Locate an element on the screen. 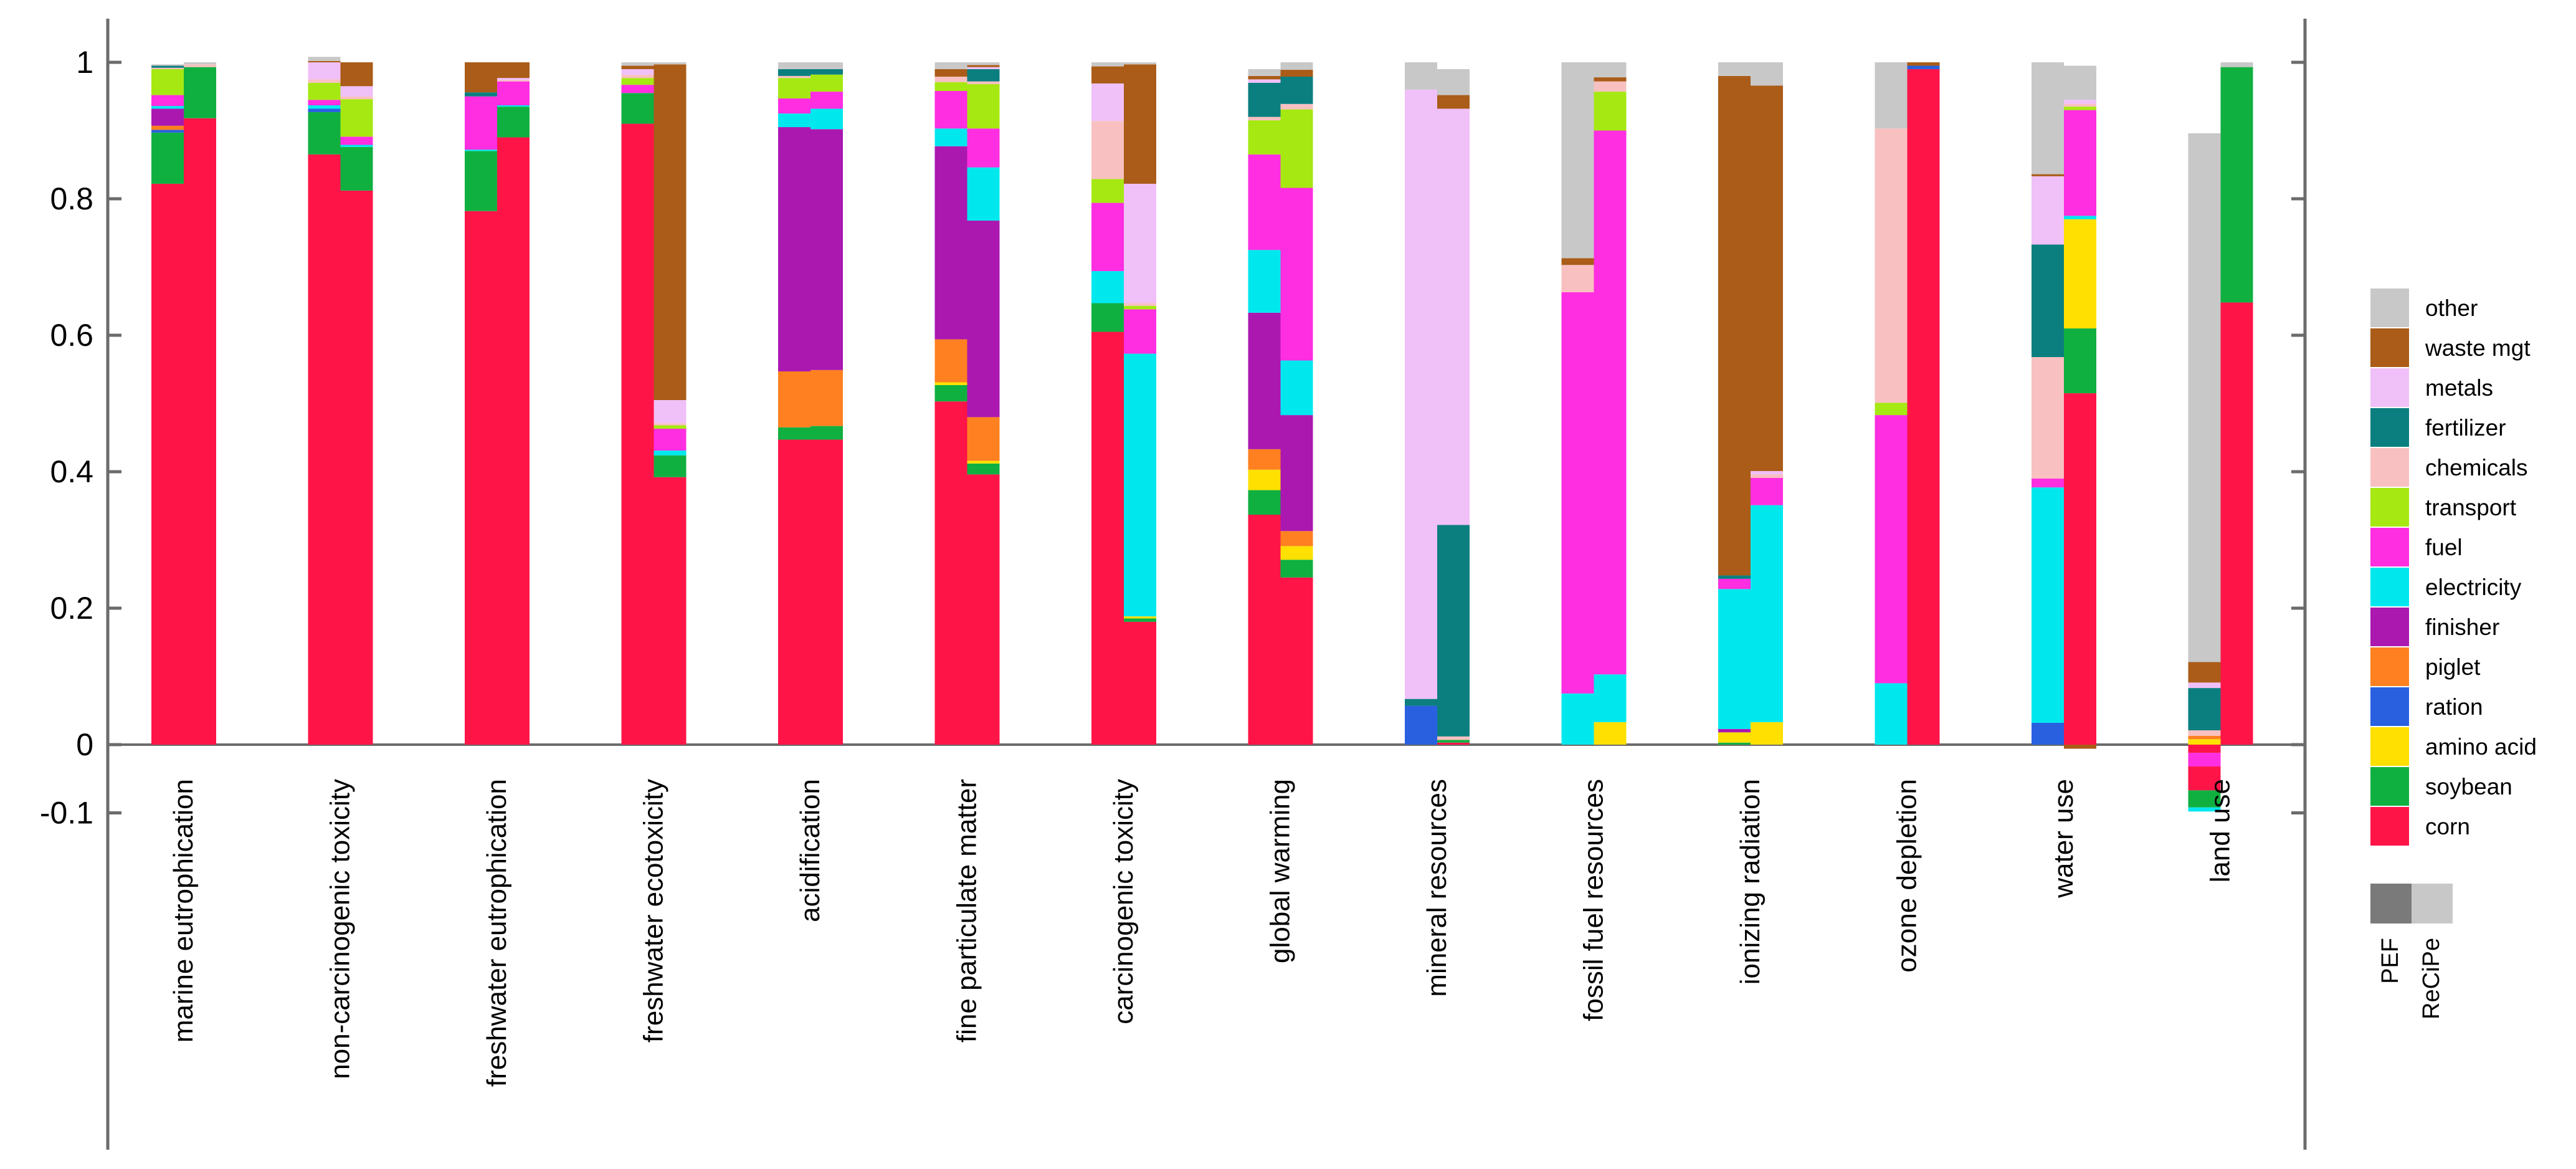 The width and height of the screenshot is (2576, 1169). bar-segment-acidification-pef-fertilizer is located at coordinates (794, 72).